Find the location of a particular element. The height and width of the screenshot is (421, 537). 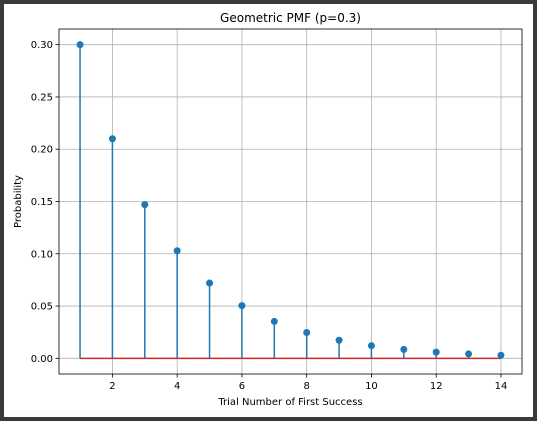

y-axis-ticks: 0.00 0.05 0.10 0.15 0.20 0.25 0.30 is located at coordinates (45, 202).